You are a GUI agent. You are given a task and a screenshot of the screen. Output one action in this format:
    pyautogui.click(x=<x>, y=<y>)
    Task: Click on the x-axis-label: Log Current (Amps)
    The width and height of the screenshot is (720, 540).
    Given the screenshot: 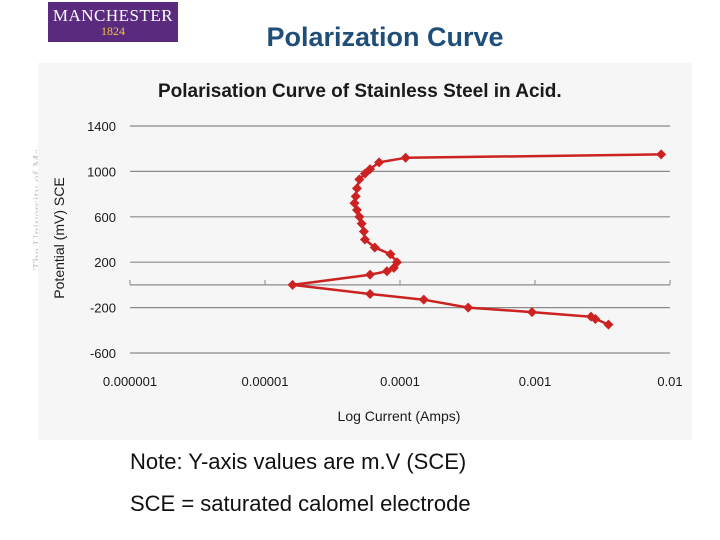 What is the action you would take?
    pyautogui.click(x=399, y=416)
    